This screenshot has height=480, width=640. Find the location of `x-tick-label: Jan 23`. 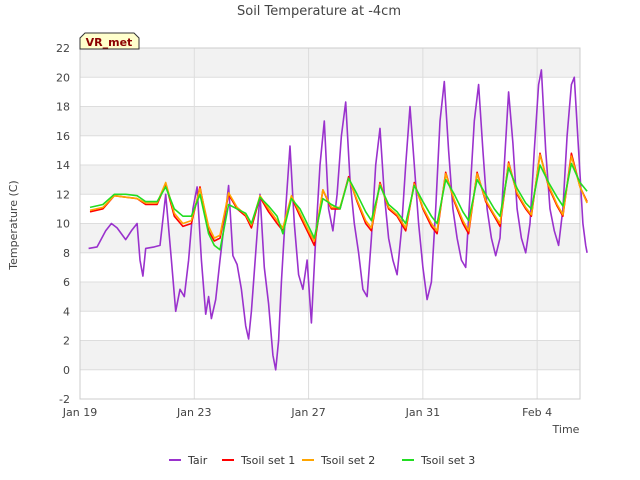

x-tick-label: Jan 23 is located at coordinates (193, 412).